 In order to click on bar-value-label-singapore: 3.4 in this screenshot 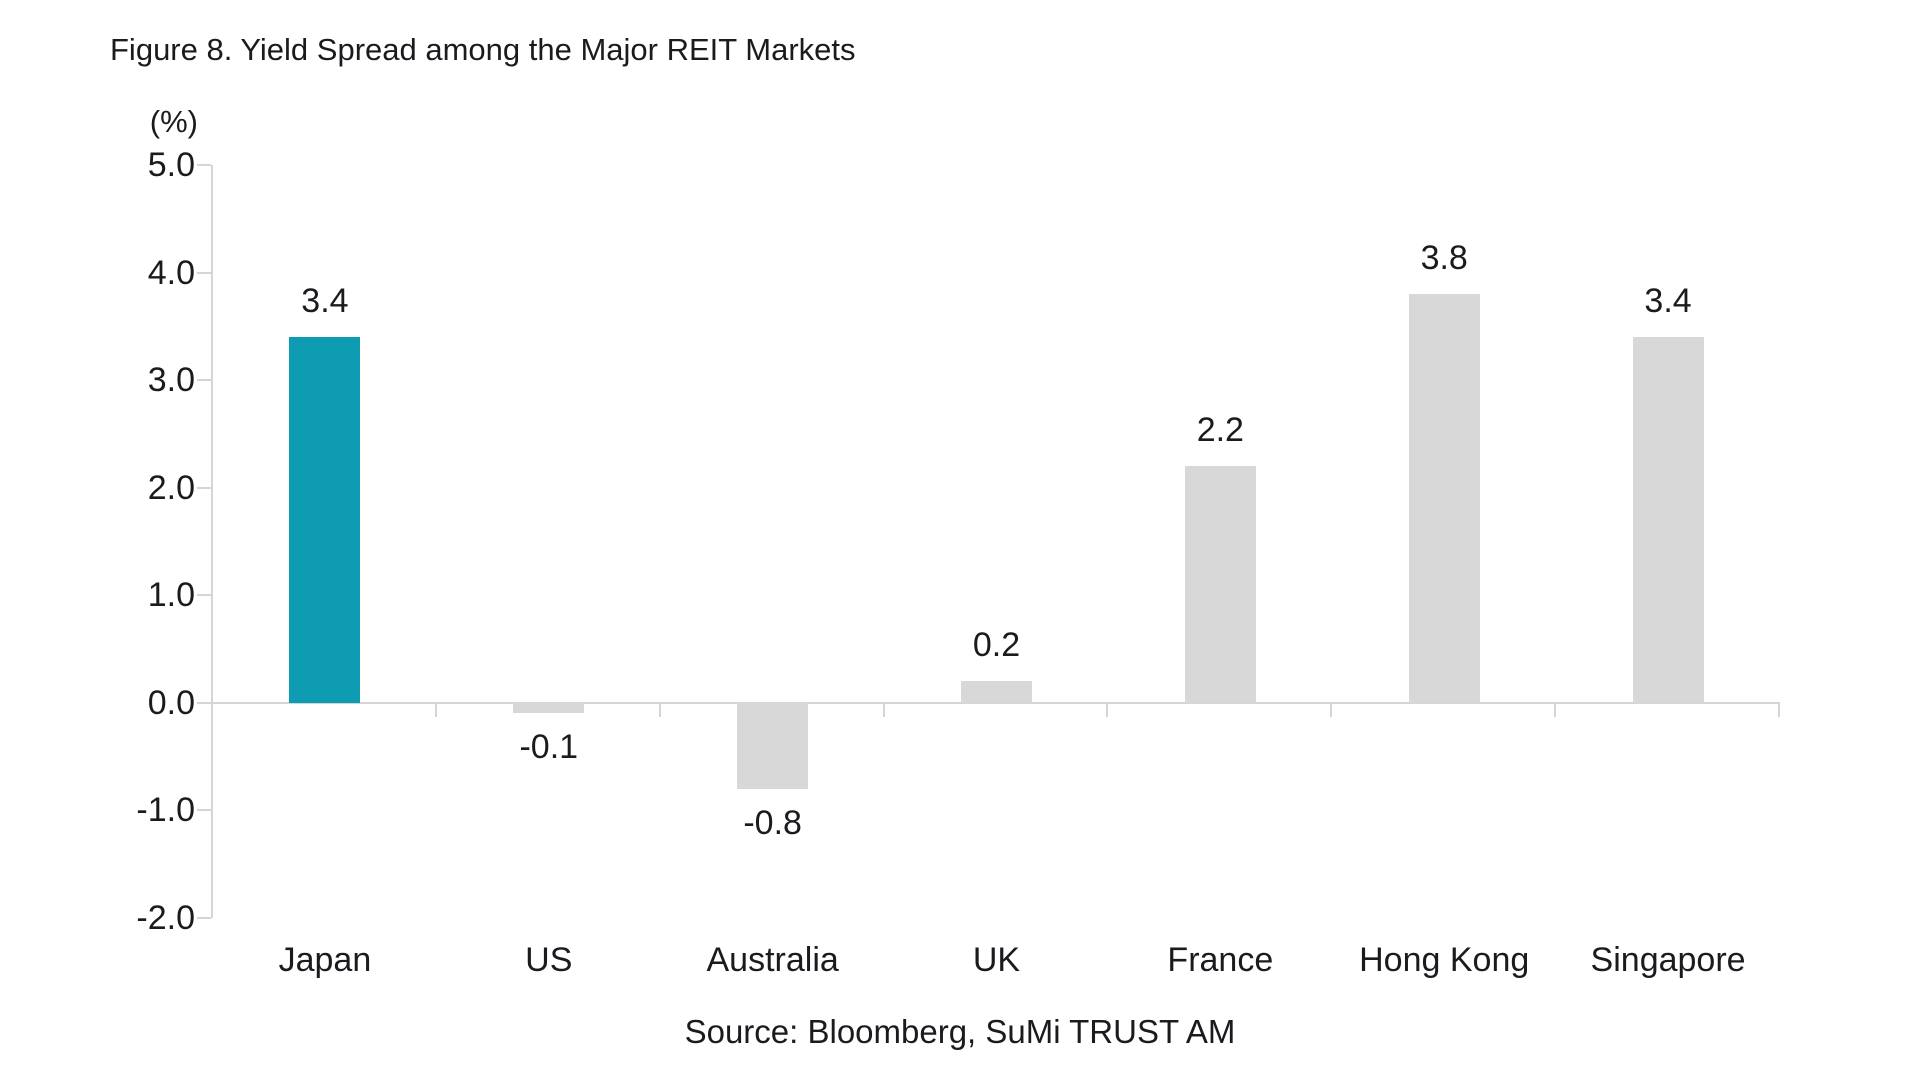, I will do `click(1668, 301)`.